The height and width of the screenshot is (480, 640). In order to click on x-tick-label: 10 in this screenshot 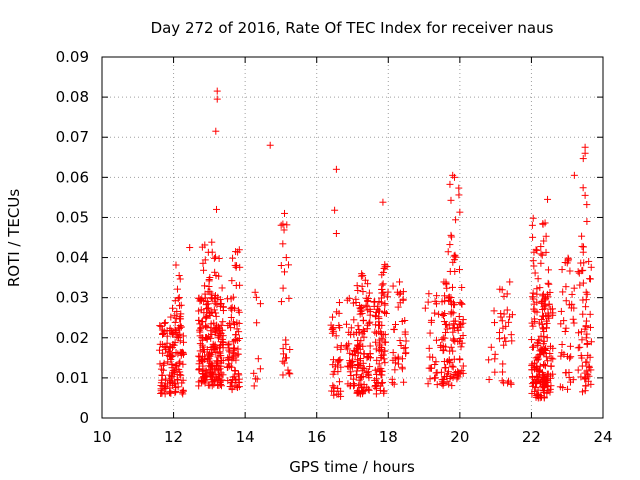, I will do `click(101, 437)`.